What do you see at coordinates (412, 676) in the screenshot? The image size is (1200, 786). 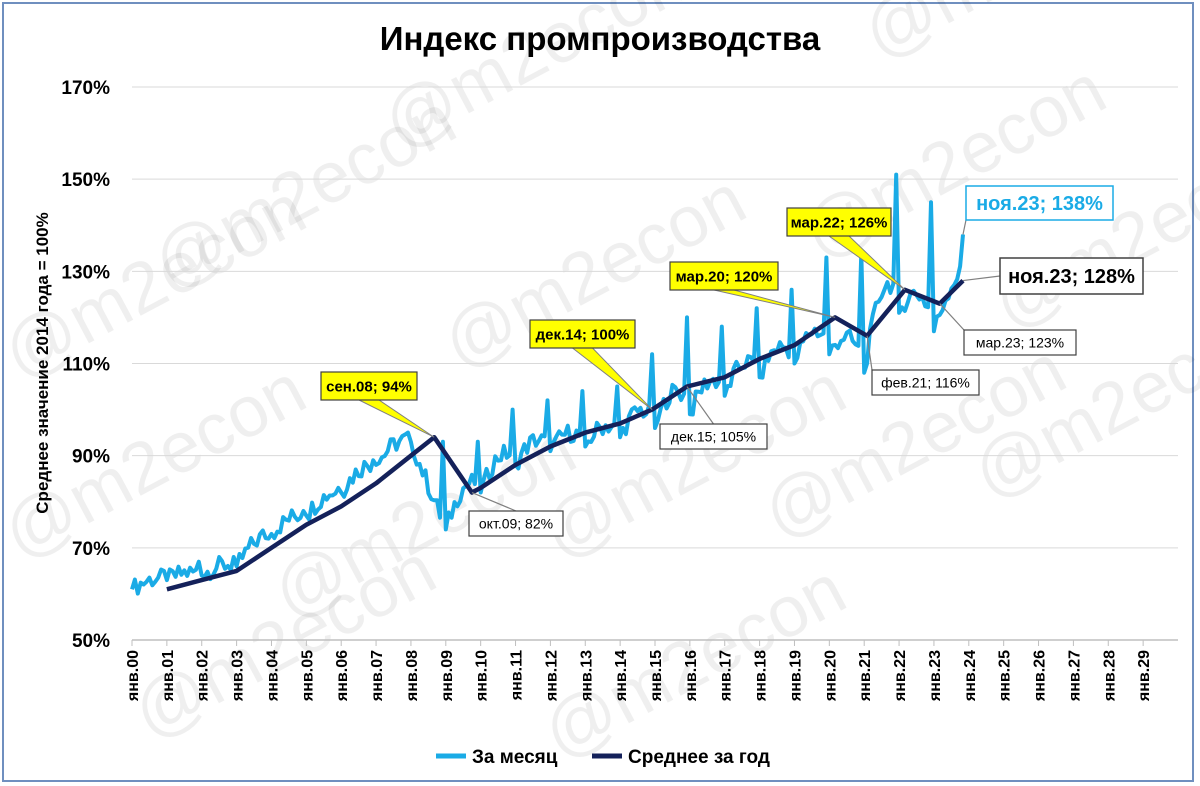 I see `x-tick-label: янв.08` at bounding box center [412, 676].